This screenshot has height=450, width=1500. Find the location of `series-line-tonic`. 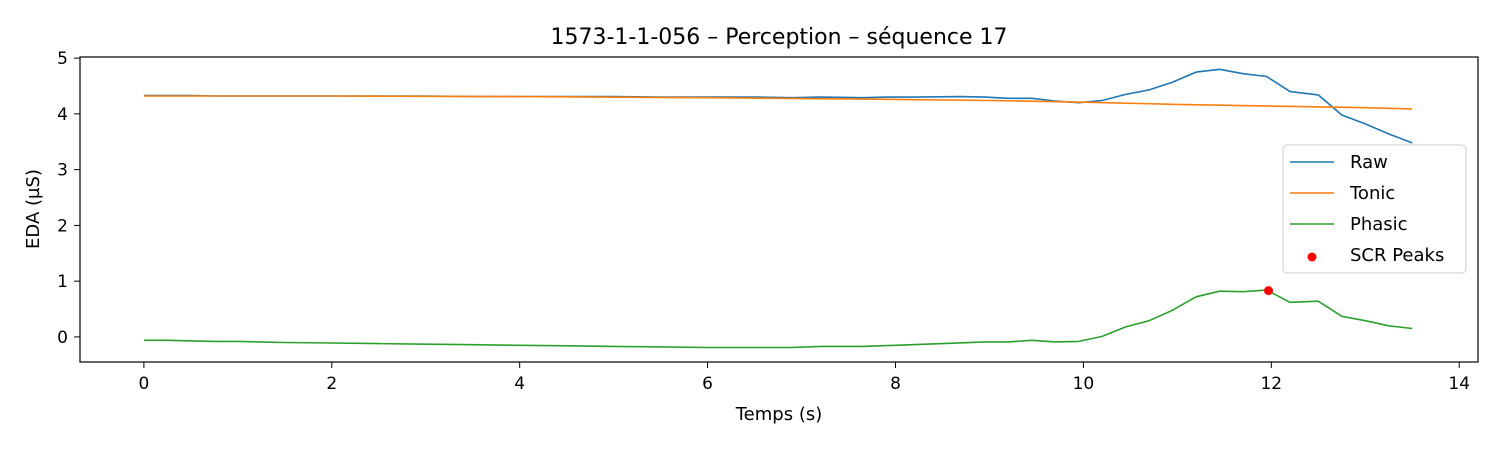

series-line-tonic is located at coordinates (778, 102).